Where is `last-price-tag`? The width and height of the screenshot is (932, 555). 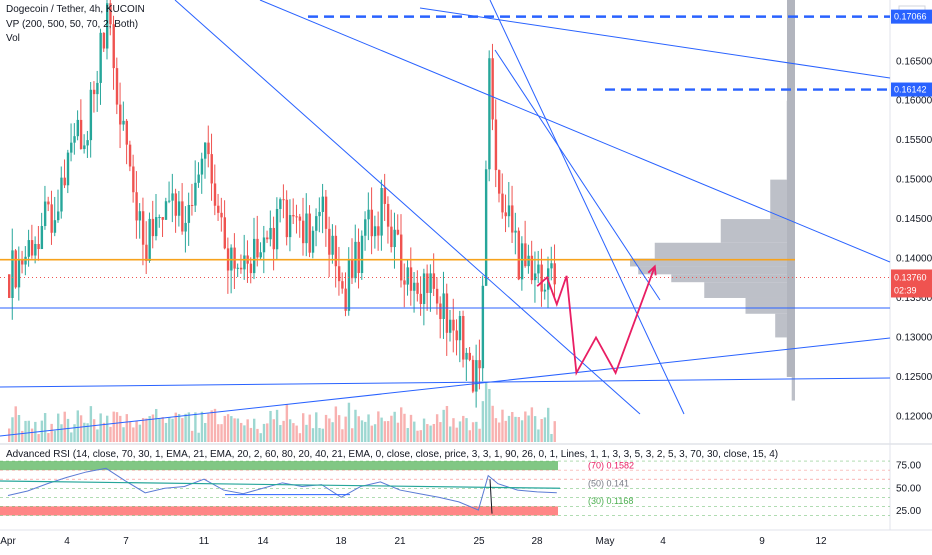
last-price-tag is located at coordinates (911, 283).